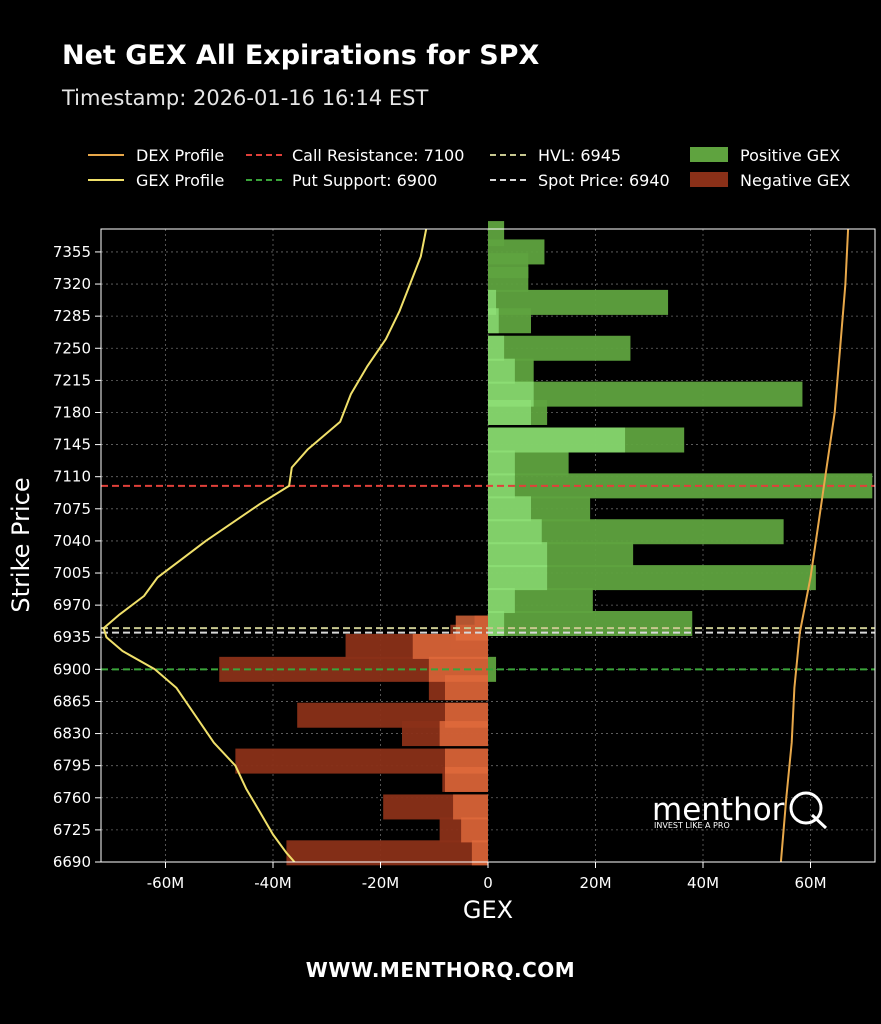  I want to click on x-tick-label: 60M, so click(810, 883).